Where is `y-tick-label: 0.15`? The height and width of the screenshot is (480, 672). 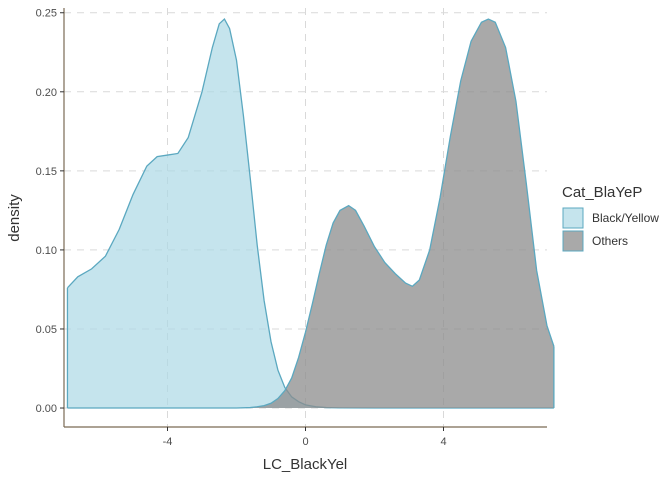
y-tick-label: 0.15 is located at coordinates (46, 172).